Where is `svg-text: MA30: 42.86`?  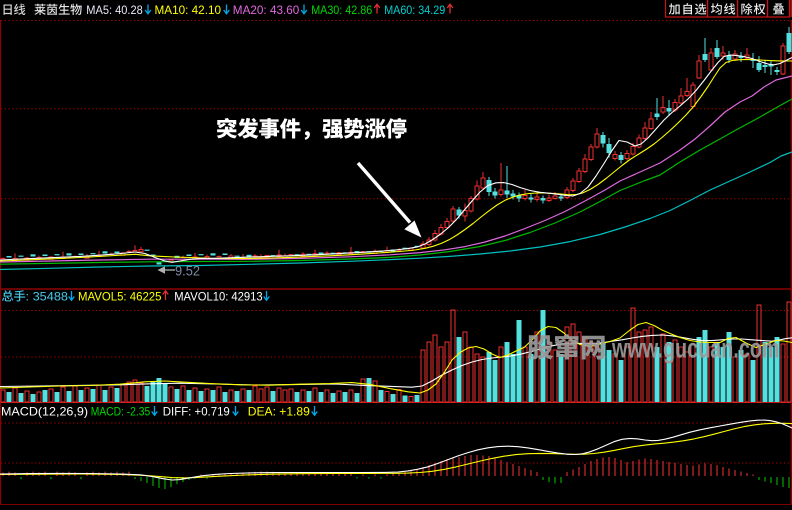 svg-text: MA30: 42.86 is located at coordinates (341, 10).